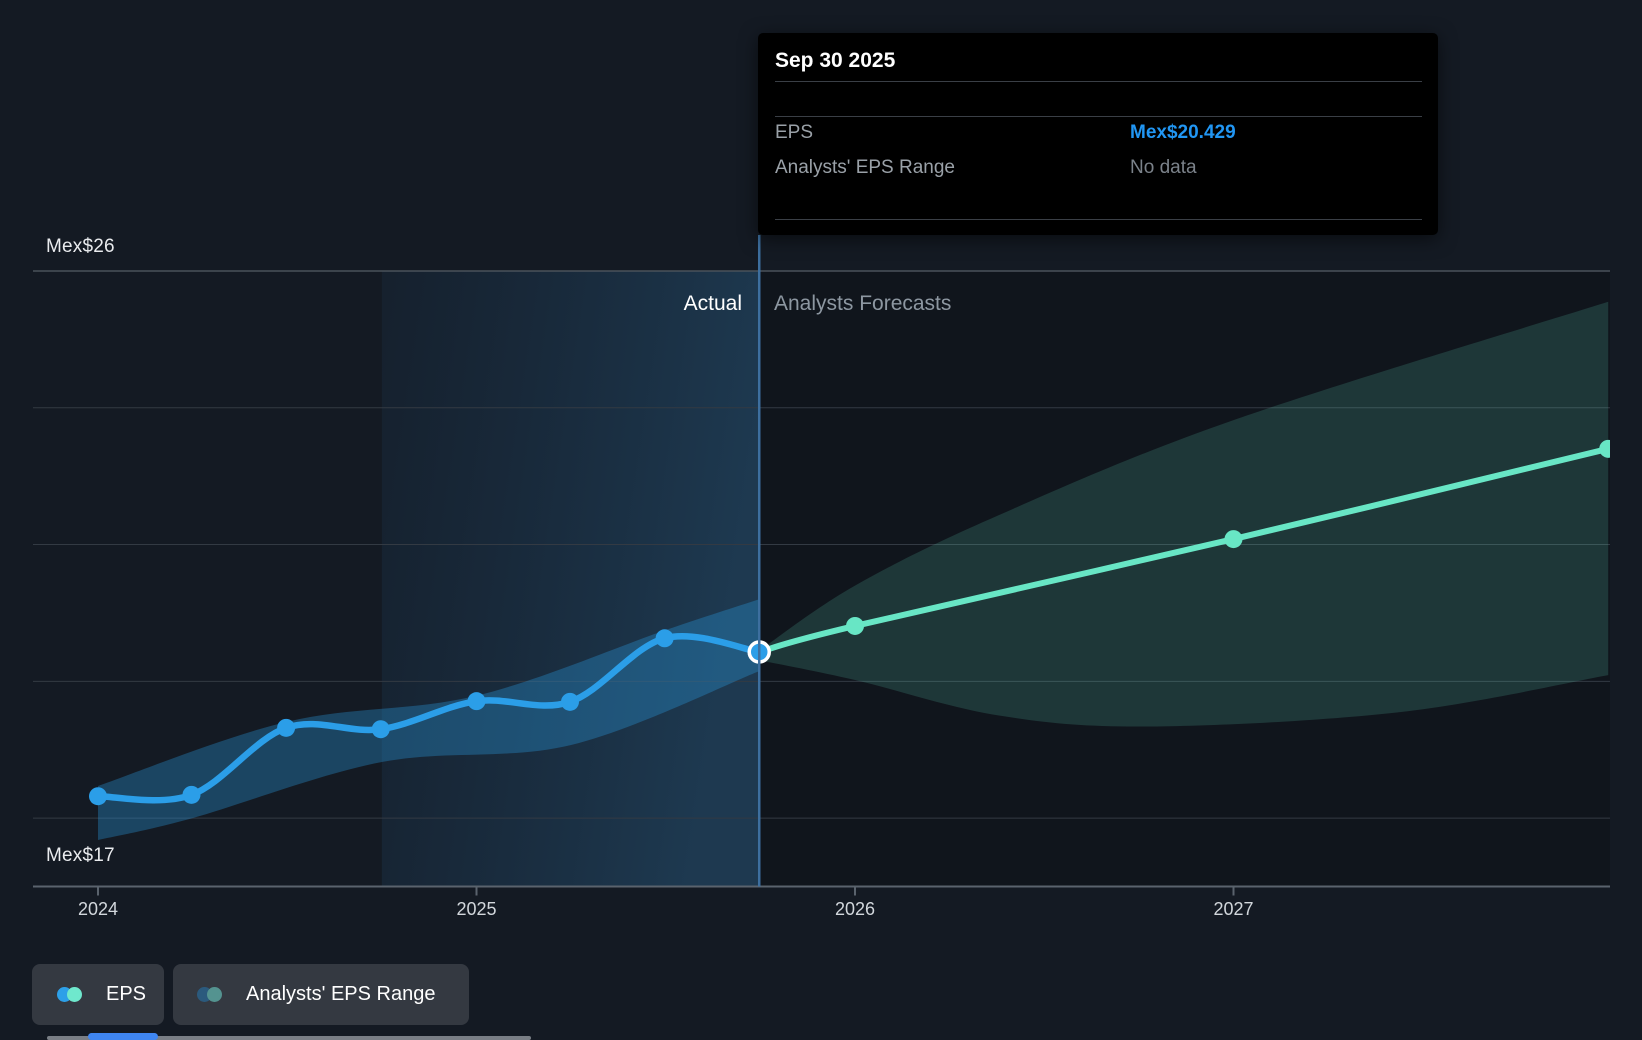 Image resolution: width=1642 pixels, height=1040 pixels. What do you see at coordinates (126, 994) in the screenshot?
I see `legend-eps-label: EPS` at bounding box center [126, 994].